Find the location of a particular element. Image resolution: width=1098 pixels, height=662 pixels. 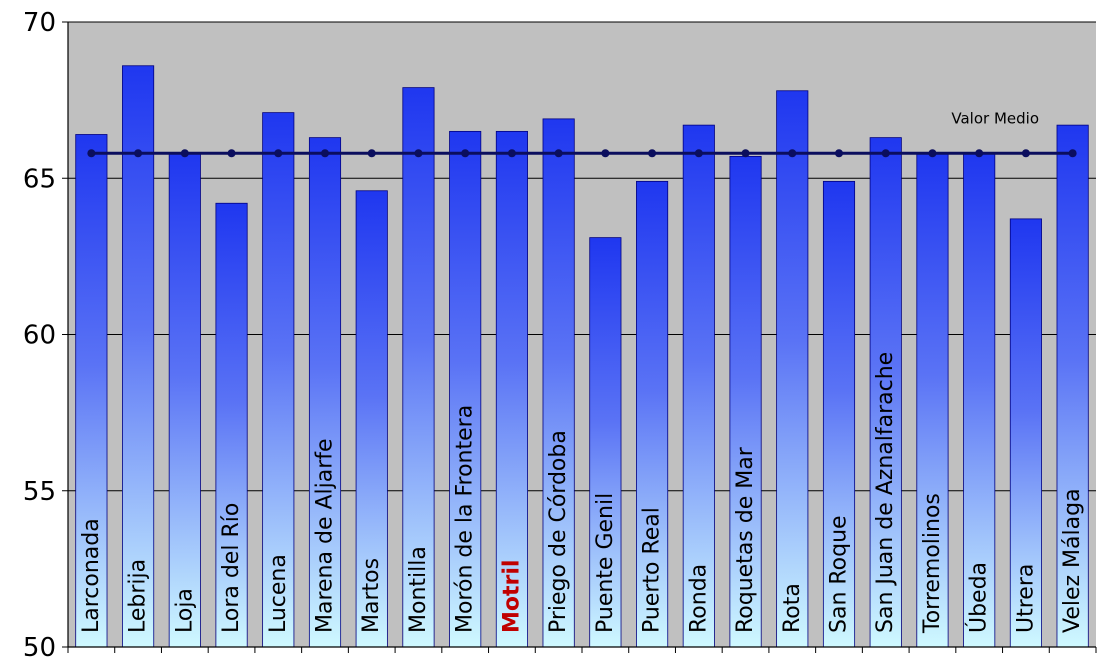

category-label: Loja is located at coordinates (184, 610).